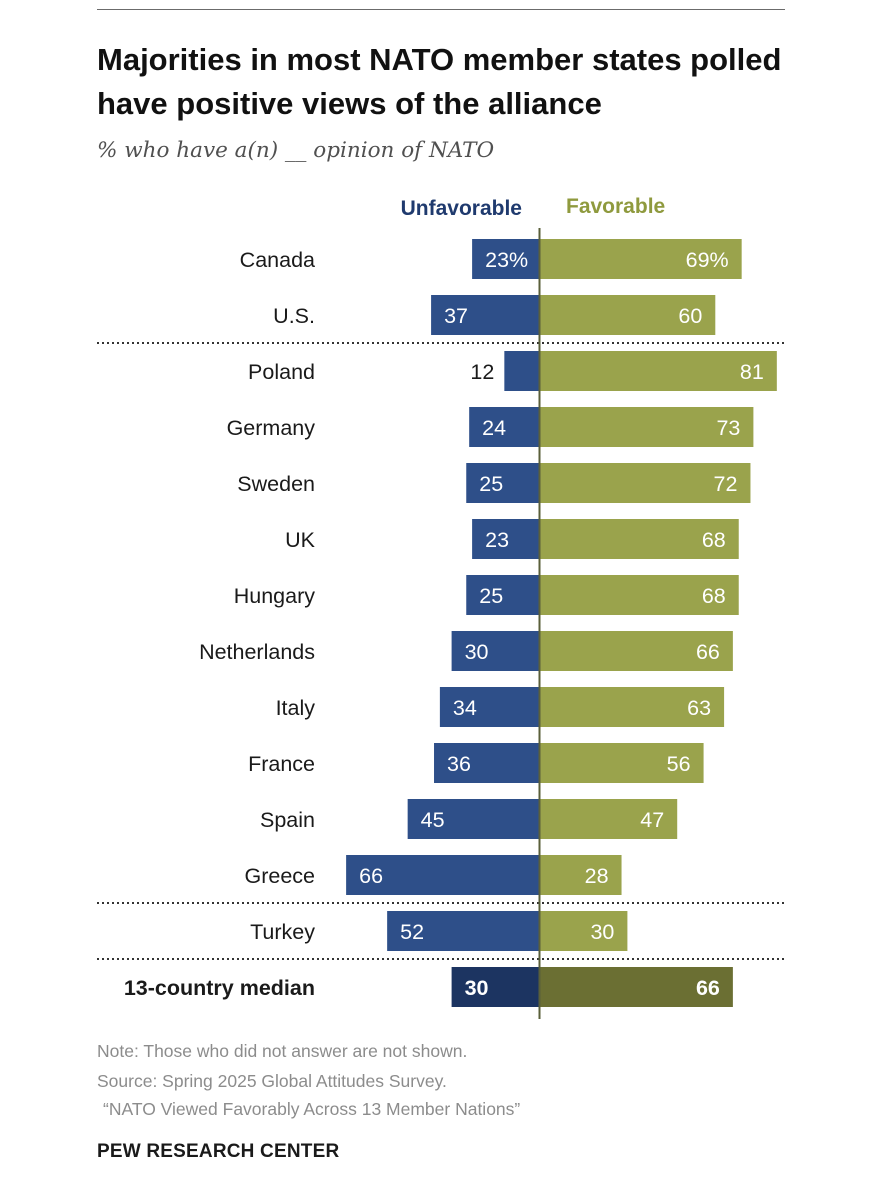 This screenshot has height=1200, width=879. Describe the element at coordinates (219, 988) in the screenshot. I see `category-label: 13-country median` at that location.